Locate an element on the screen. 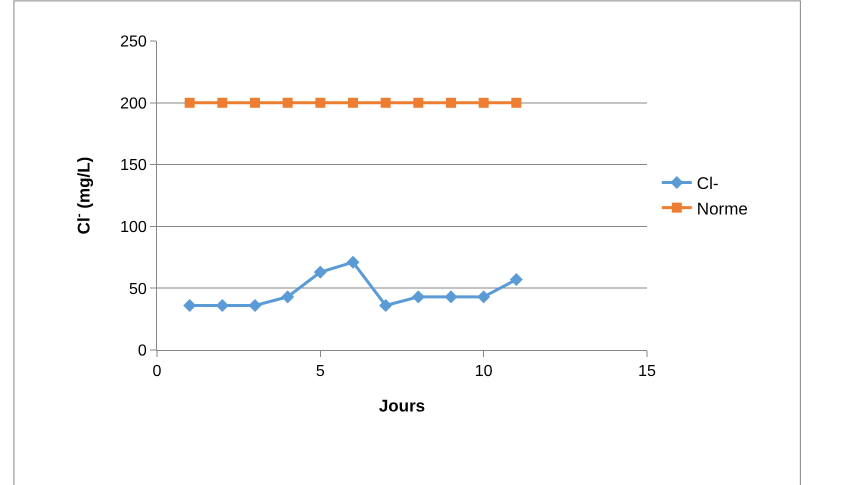 The width and height of the screenshot is (850, 485). x-tick-label: 5 is located at coordinates (320, 371).